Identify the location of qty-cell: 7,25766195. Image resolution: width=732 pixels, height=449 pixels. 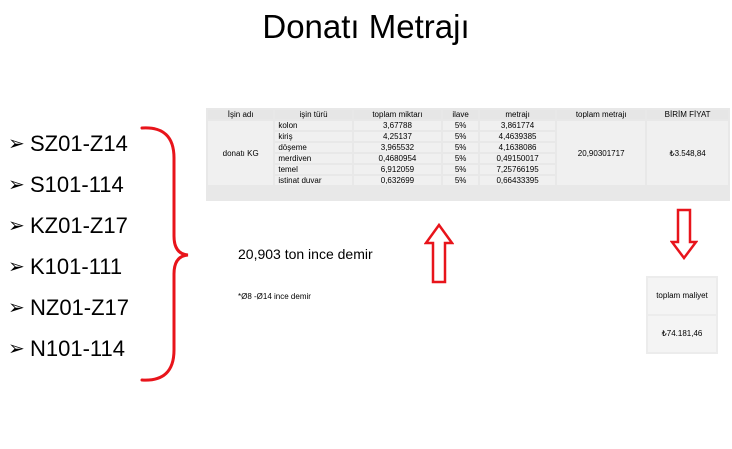
(518, 169).